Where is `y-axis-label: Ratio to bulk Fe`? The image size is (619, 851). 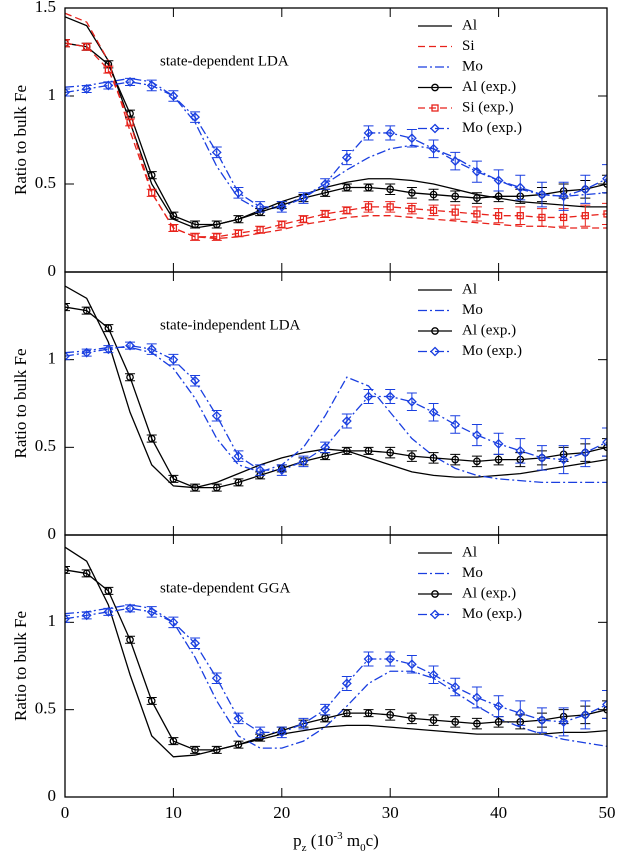
y-axis-label: Ratio to bulk Fe is located at coordinates (20, 403).